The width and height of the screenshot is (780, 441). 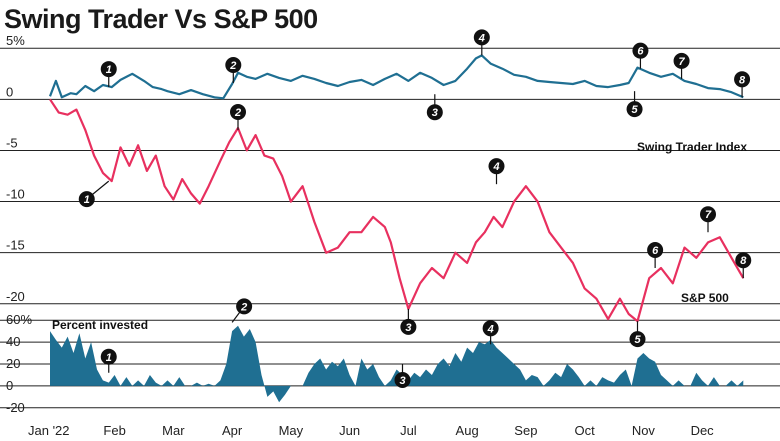 What do you see at coordinates (232, 430) in the screenshot?
I see `x-tick-label-3: Apr` at bounding box center [232, 430].